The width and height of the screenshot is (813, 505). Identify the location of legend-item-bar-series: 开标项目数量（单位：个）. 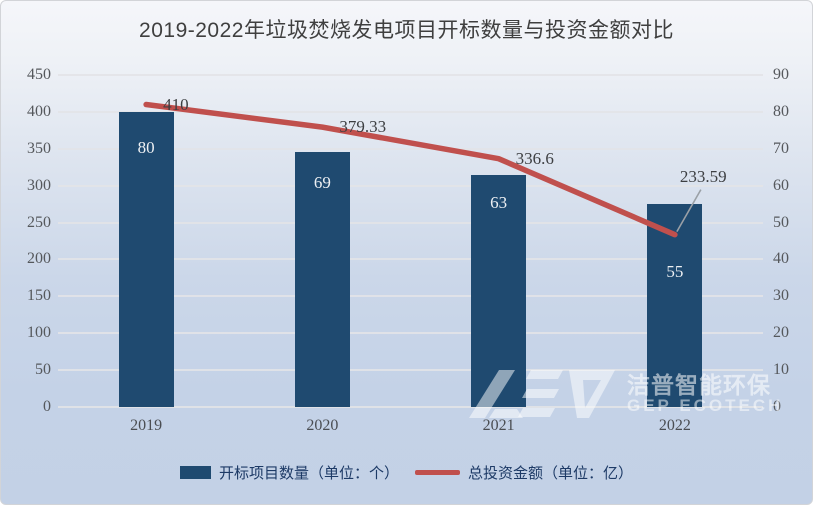
(289, 472).